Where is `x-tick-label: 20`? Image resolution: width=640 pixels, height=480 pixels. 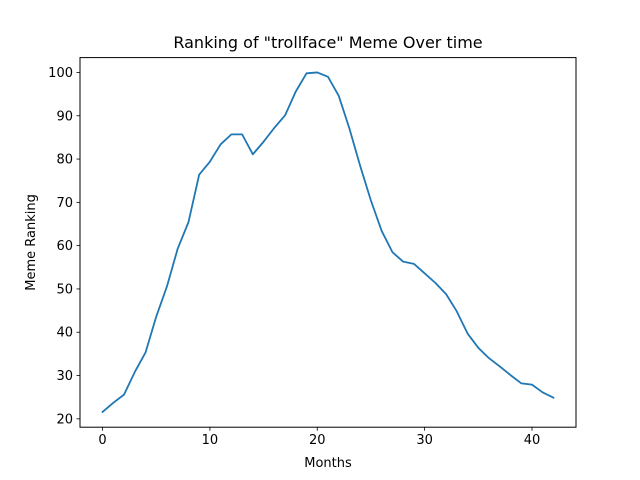
x-tick-label: 20 is located at coordinates (317, 440).